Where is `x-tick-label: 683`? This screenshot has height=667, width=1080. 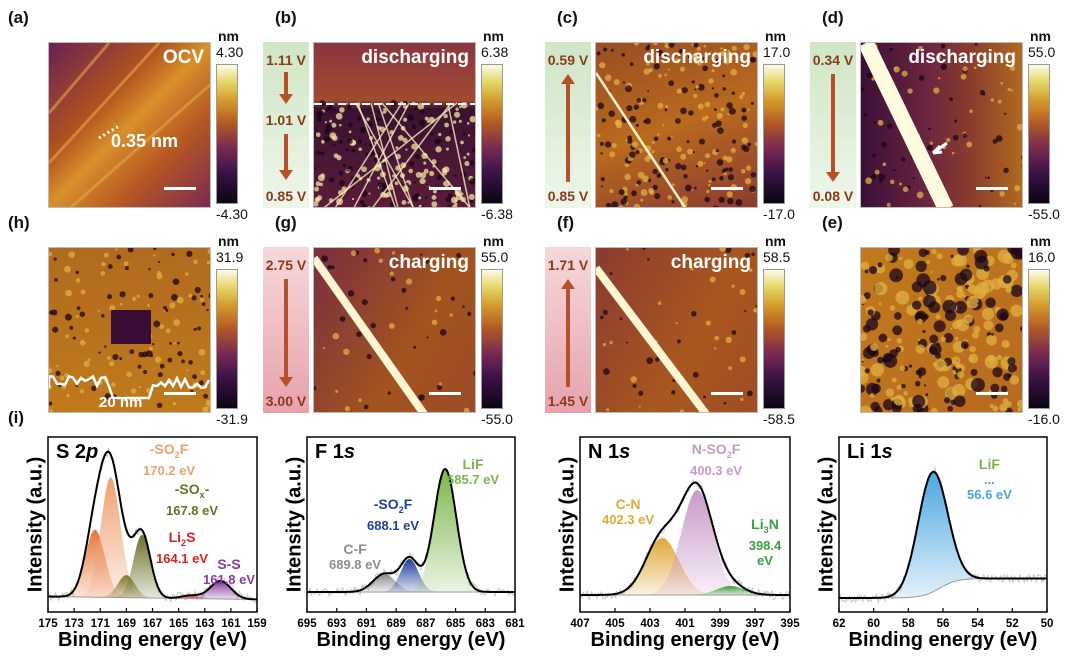 x-tick-label: 683 is located at coordinates (485, 624).